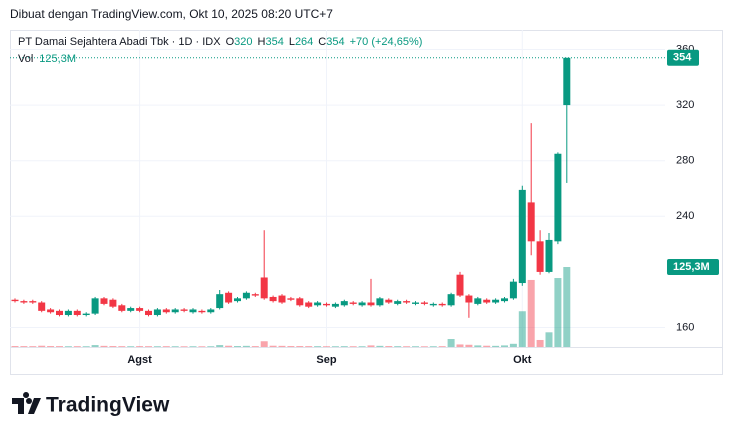  Describe the element at coordinates (292, 42) in the screenshot. I see `legend-l: L` at that location.